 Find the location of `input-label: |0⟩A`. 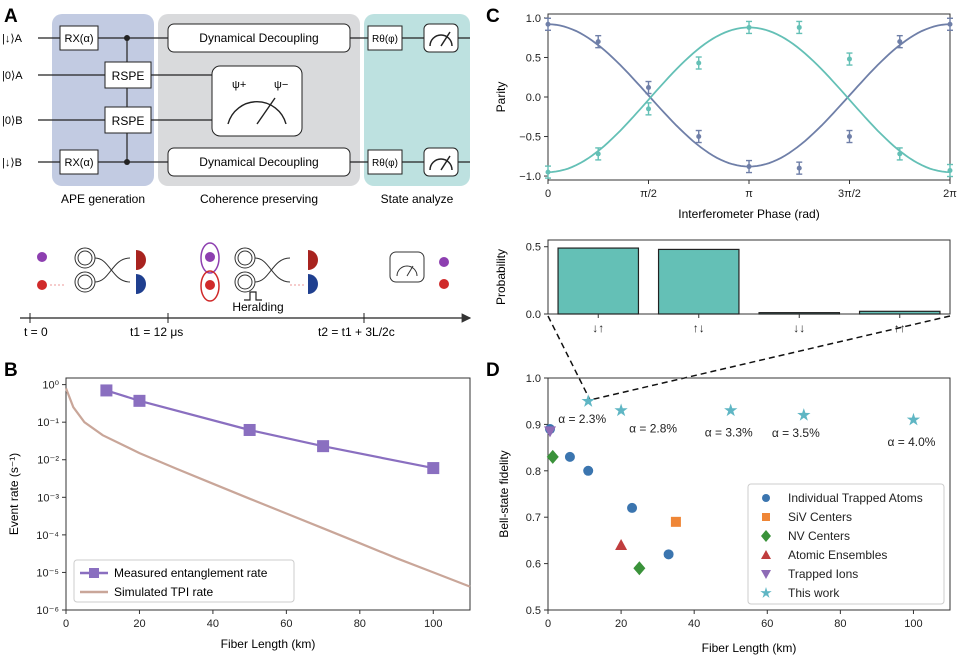

input-label: |0⟩A is located at coordinates (12, 76).